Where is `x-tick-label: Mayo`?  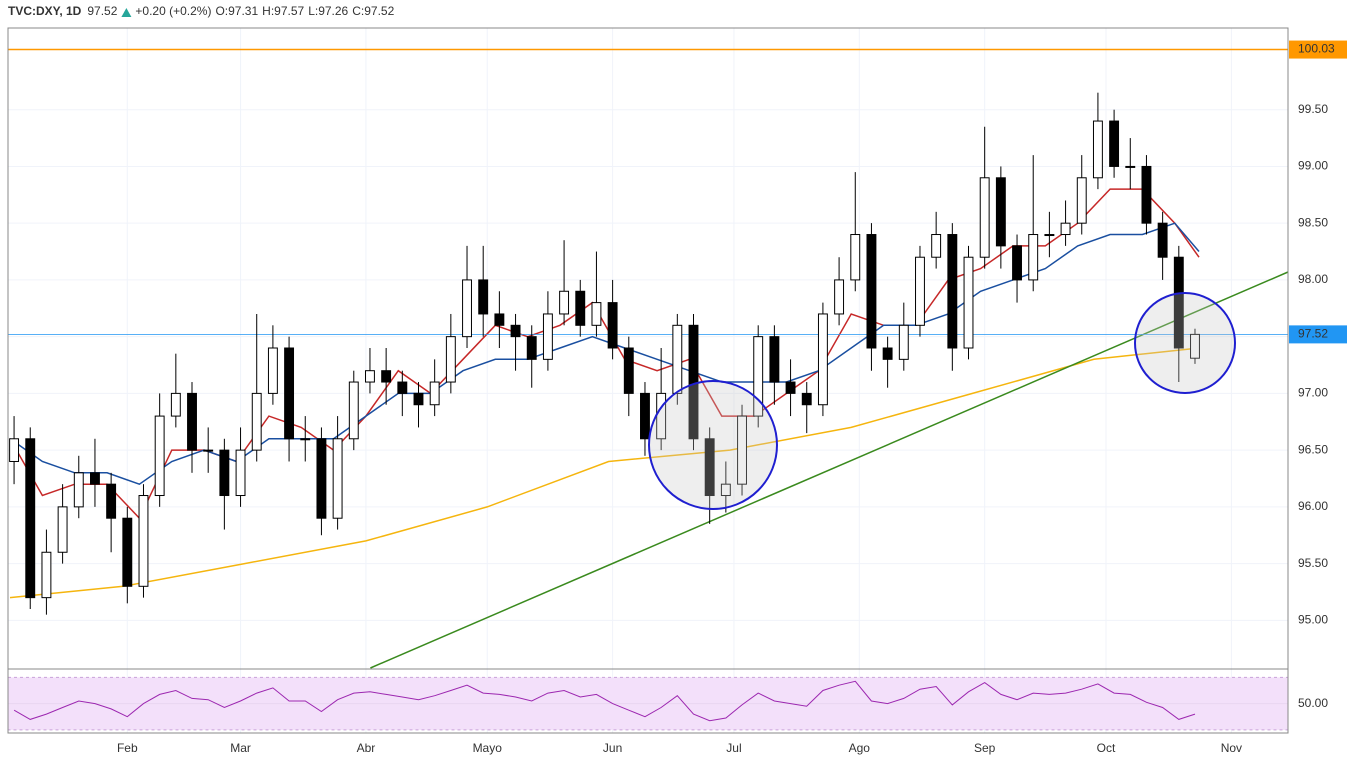 x-tick-label: Mayo is located at coordinates (488, 748).